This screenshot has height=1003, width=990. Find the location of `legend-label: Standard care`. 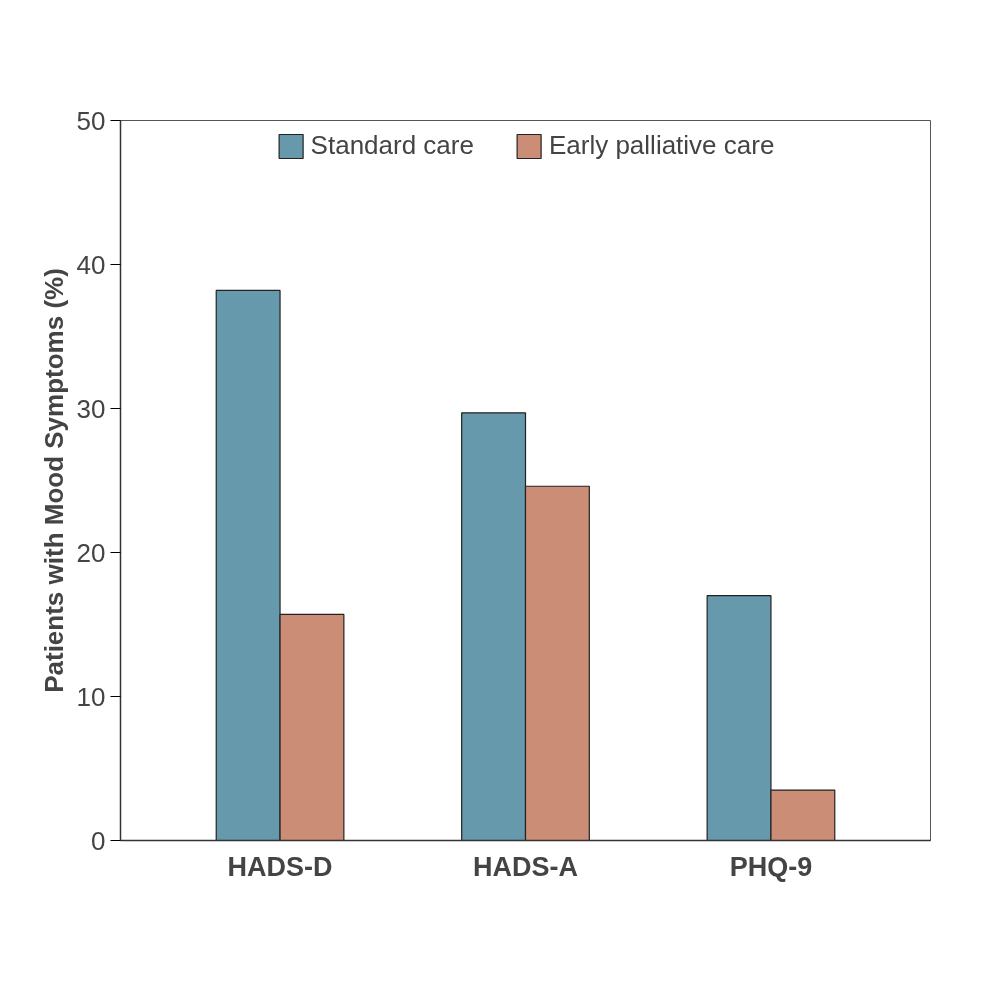

legend-label: Standard care is located at coordinates (392, 145).